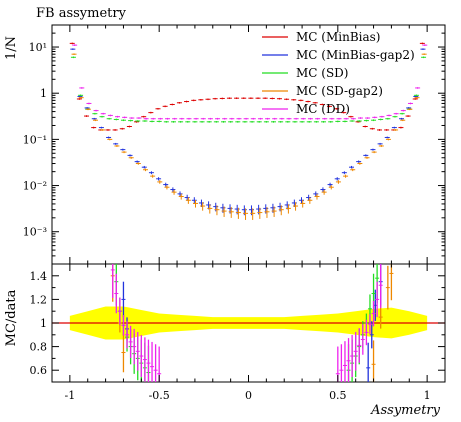 The height and width of the screenshot is (422, 461). I want to click on x-axis-label: Assymetry, so click(405, 410).